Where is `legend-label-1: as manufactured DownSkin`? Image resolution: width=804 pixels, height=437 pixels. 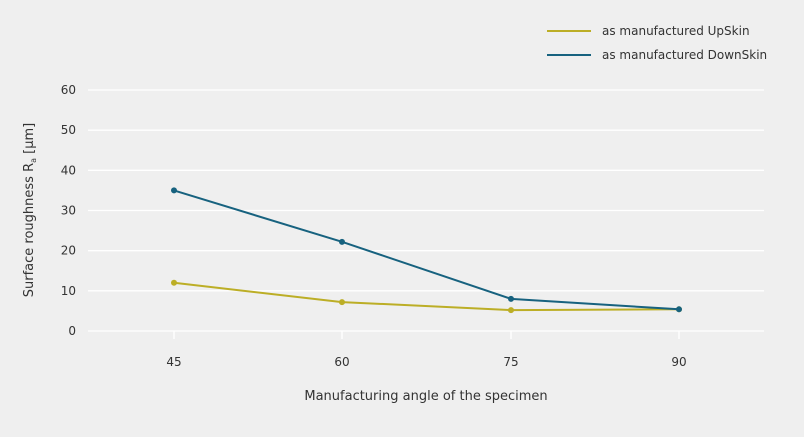 legend-label-1: as manufactured DownSkin is located at coordinates (684, 55).